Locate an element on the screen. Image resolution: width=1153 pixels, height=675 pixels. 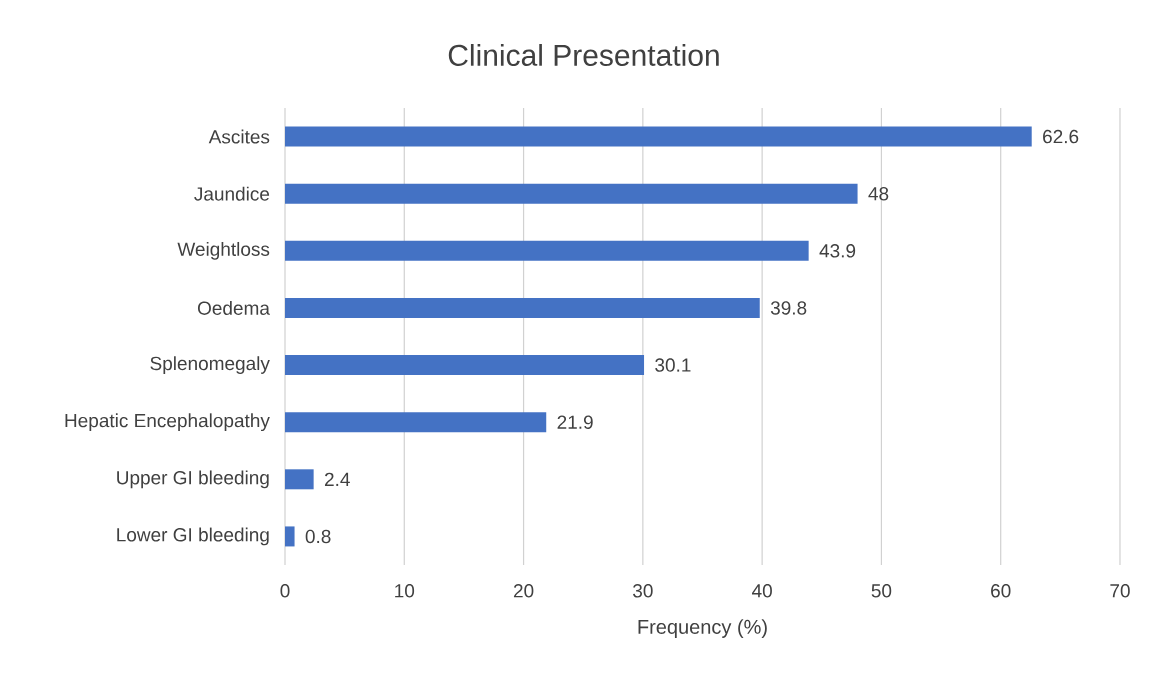
data-label: 30.1 is located at coordinates (673, 365).